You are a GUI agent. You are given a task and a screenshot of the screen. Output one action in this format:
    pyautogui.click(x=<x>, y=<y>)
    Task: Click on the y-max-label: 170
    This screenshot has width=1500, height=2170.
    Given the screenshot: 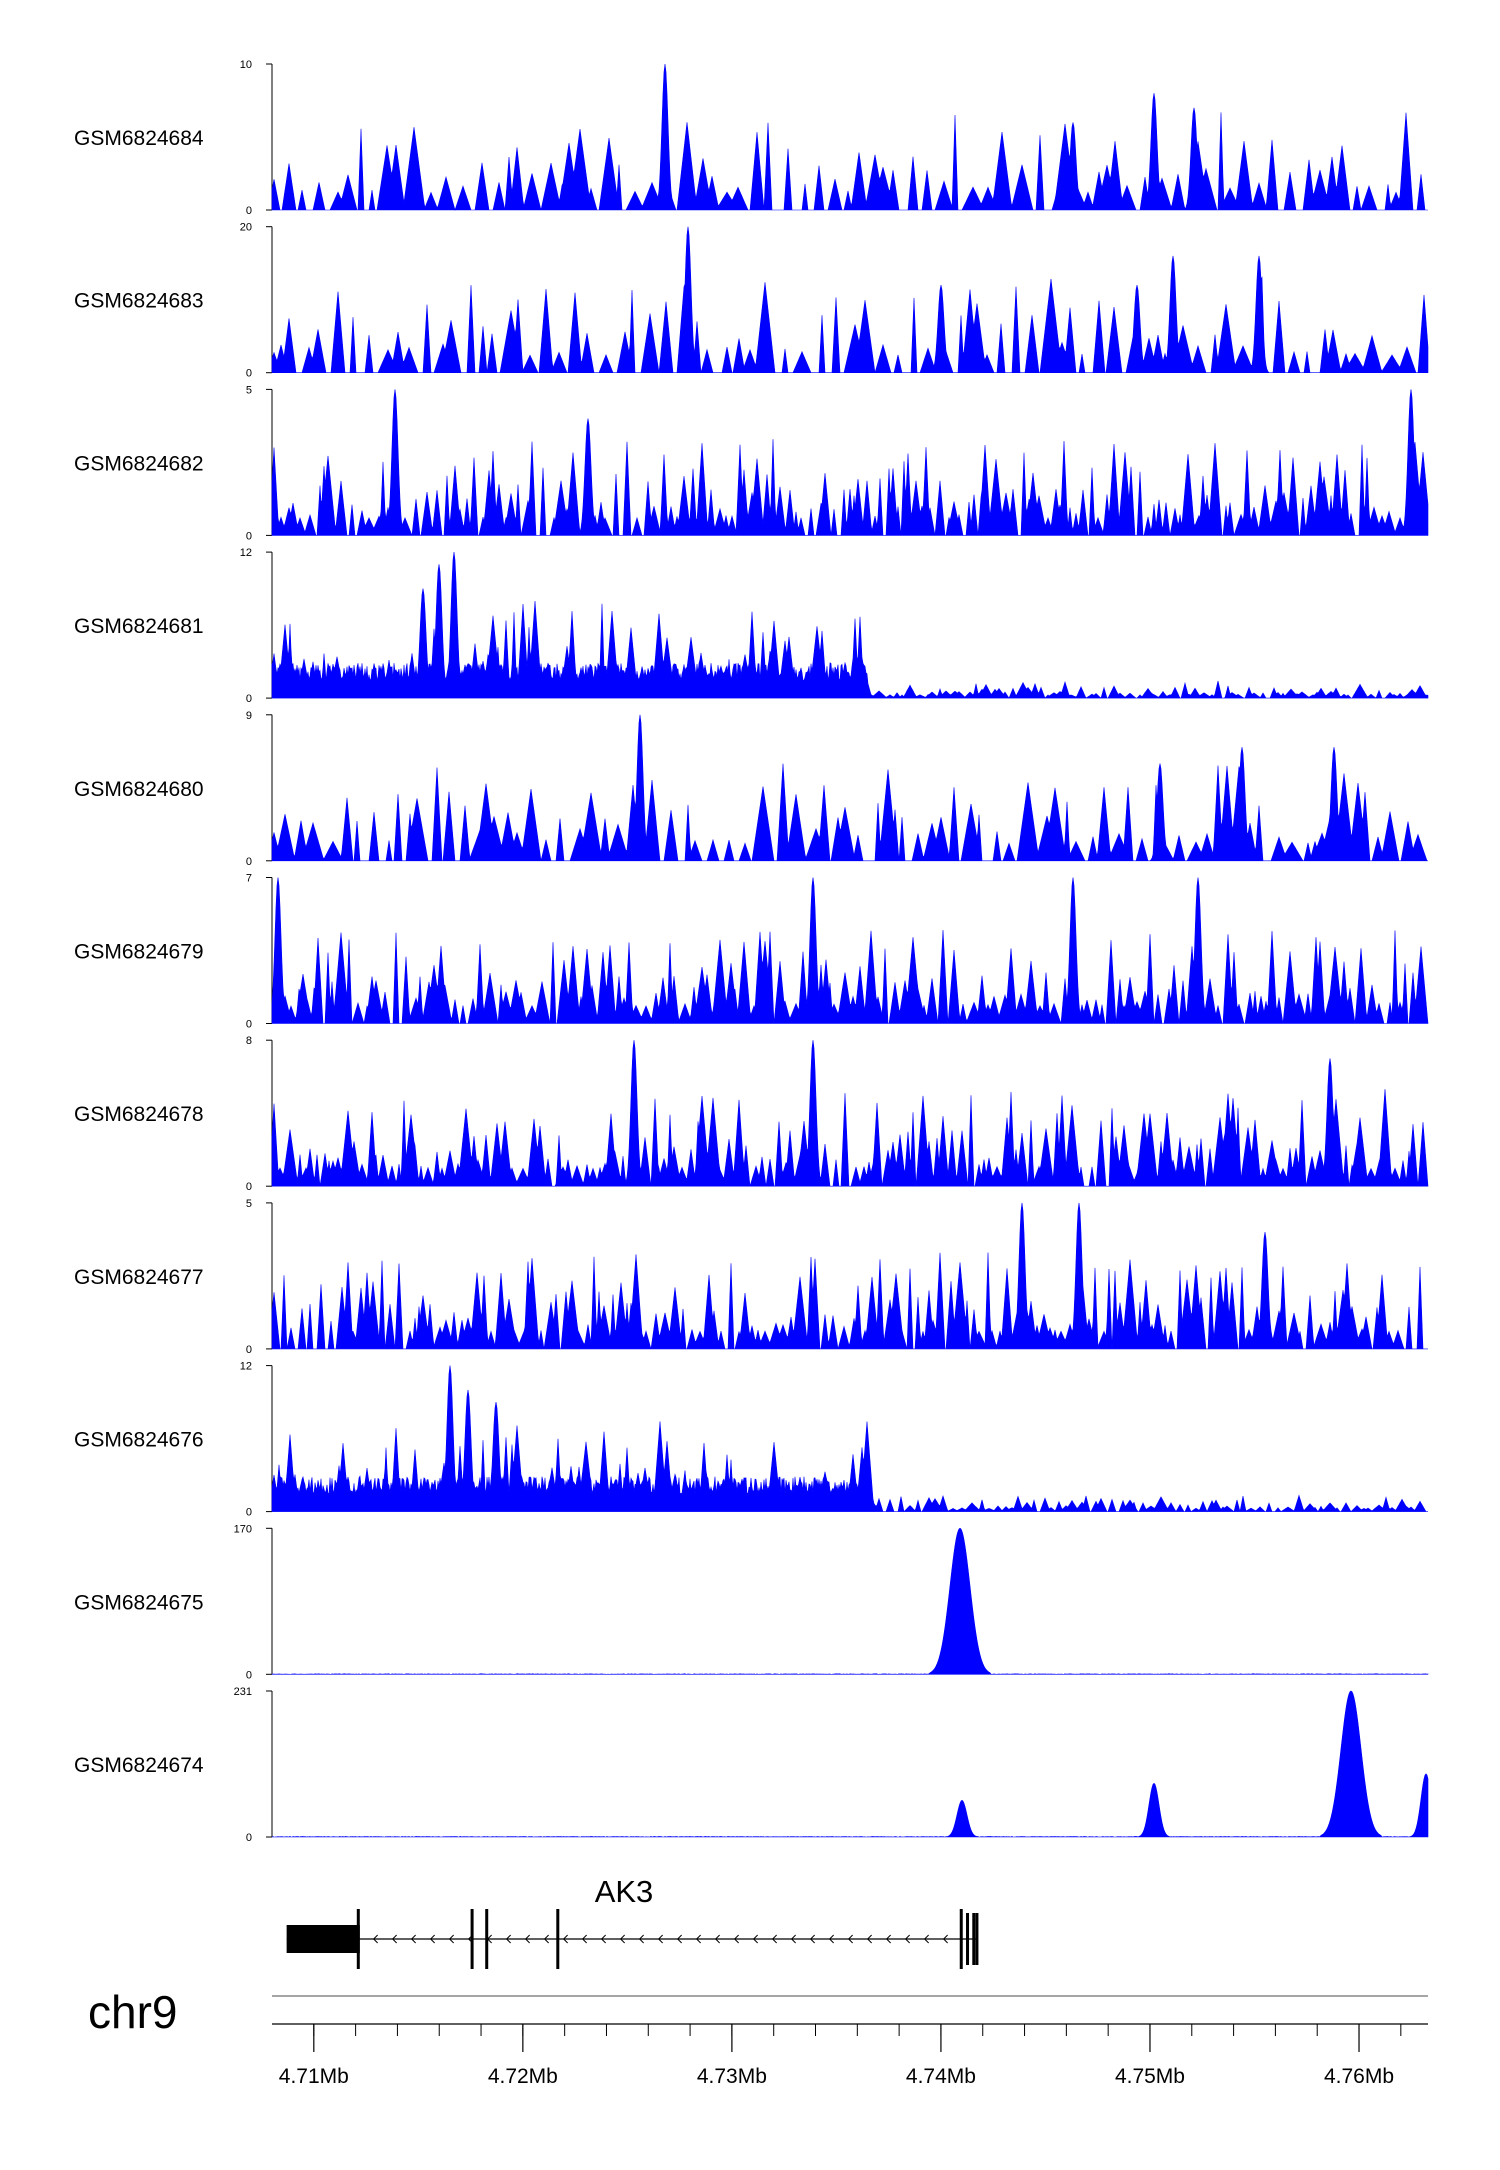 What is the action you would take?
    pyautogui.click(x=243, y=1529)
    